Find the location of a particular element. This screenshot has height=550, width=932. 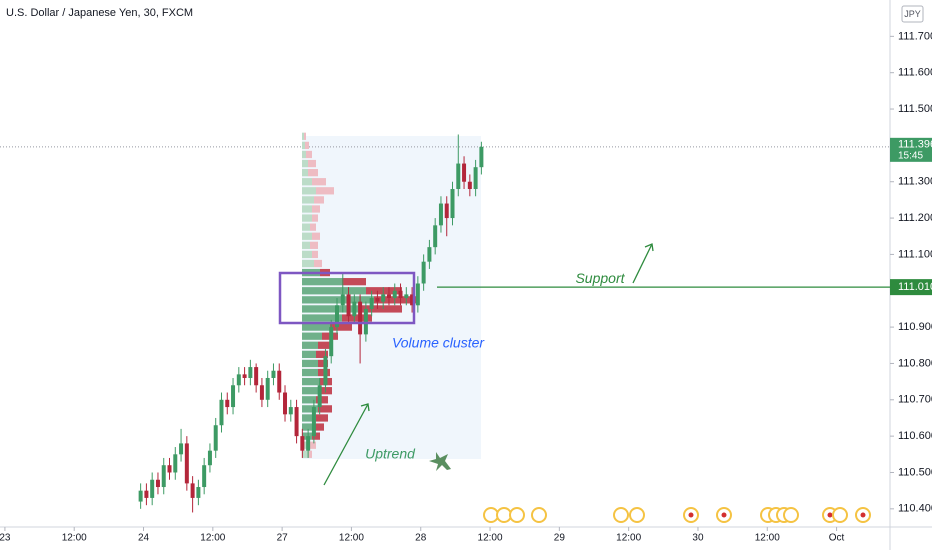

chart-title: U.S. Dollar / Japanese Yen, 30, FXCM is located at coordinates (99, 13).